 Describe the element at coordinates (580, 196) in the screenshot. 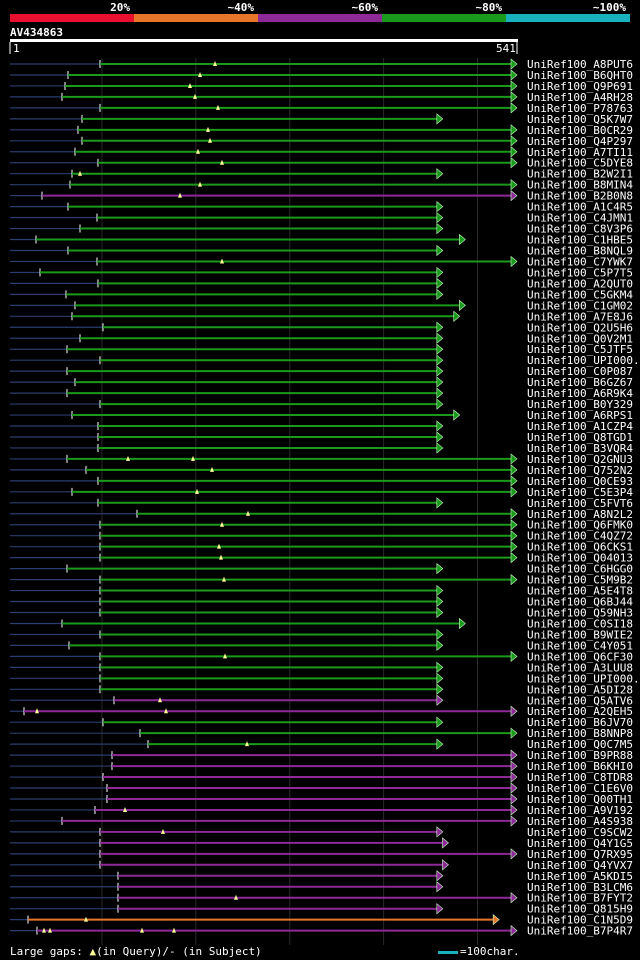

I see `hit-label: UniRef100_B2B0N8` at that location.